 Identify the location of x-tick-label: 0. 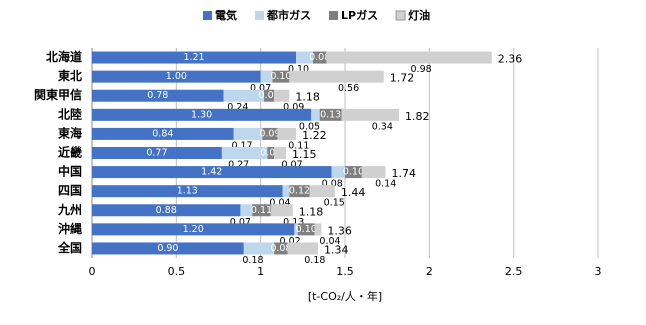
(92, 271).